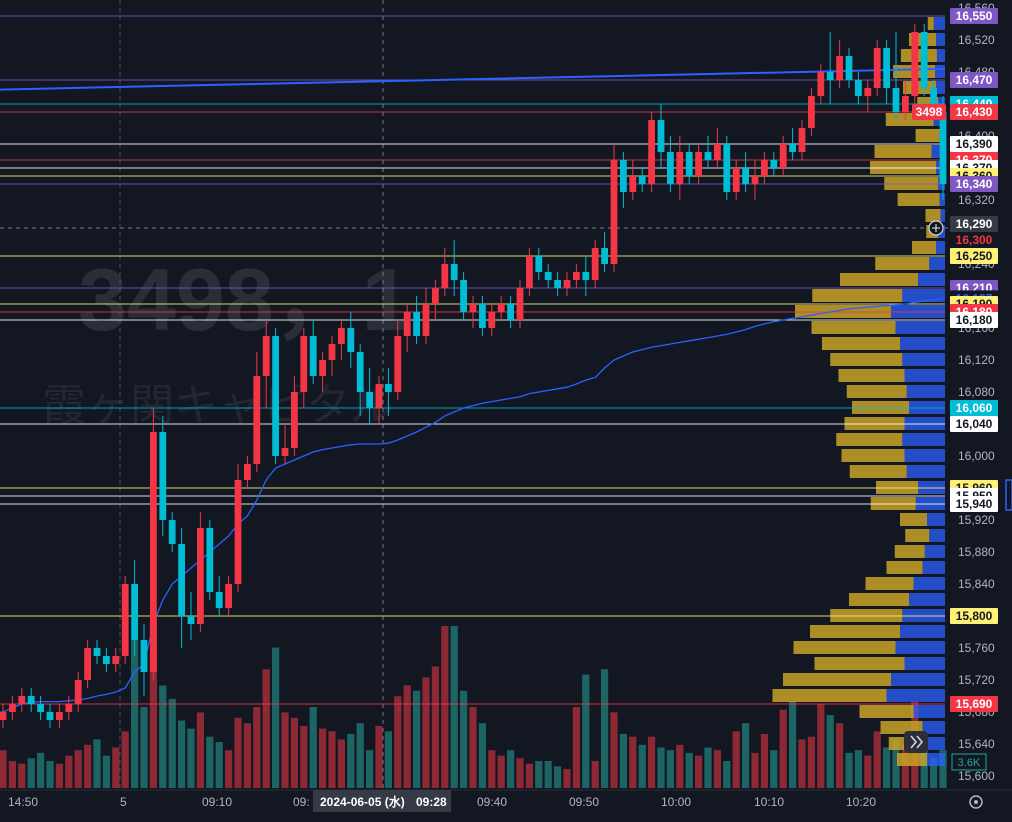 Image resolution: width=1012 pixels, height=822 pixels. Describe the element at coordinates (23, 802) in the screenshot. I see `time-tick-label: 14:50` at that location.